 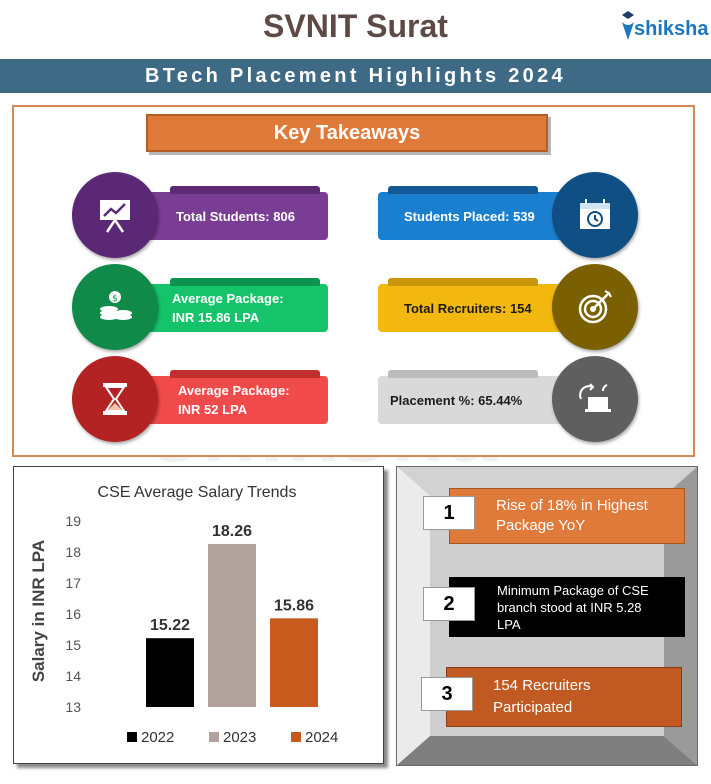 I want to click on fact-3: 154 Recruiters Participated, so click(x=564, y=697).